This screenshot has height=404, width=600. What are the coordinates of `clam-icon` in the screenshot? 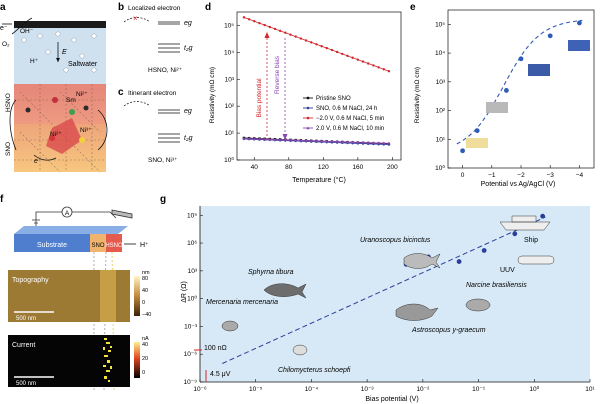 It's located at (230, 326).